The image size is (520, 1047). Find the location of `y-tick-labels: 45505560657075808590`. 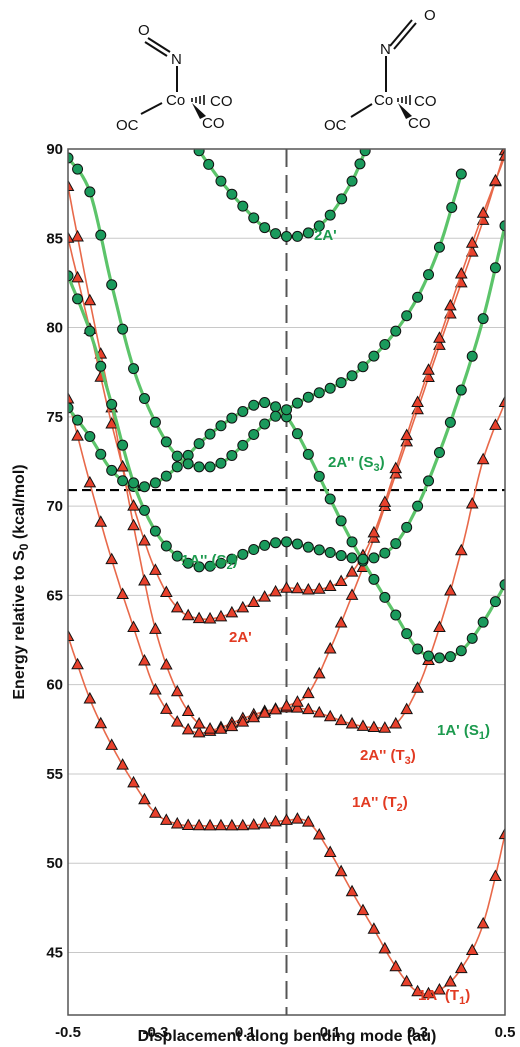

y-tick-labels: 45505560657075808590 is located at coordinates (54, 551).